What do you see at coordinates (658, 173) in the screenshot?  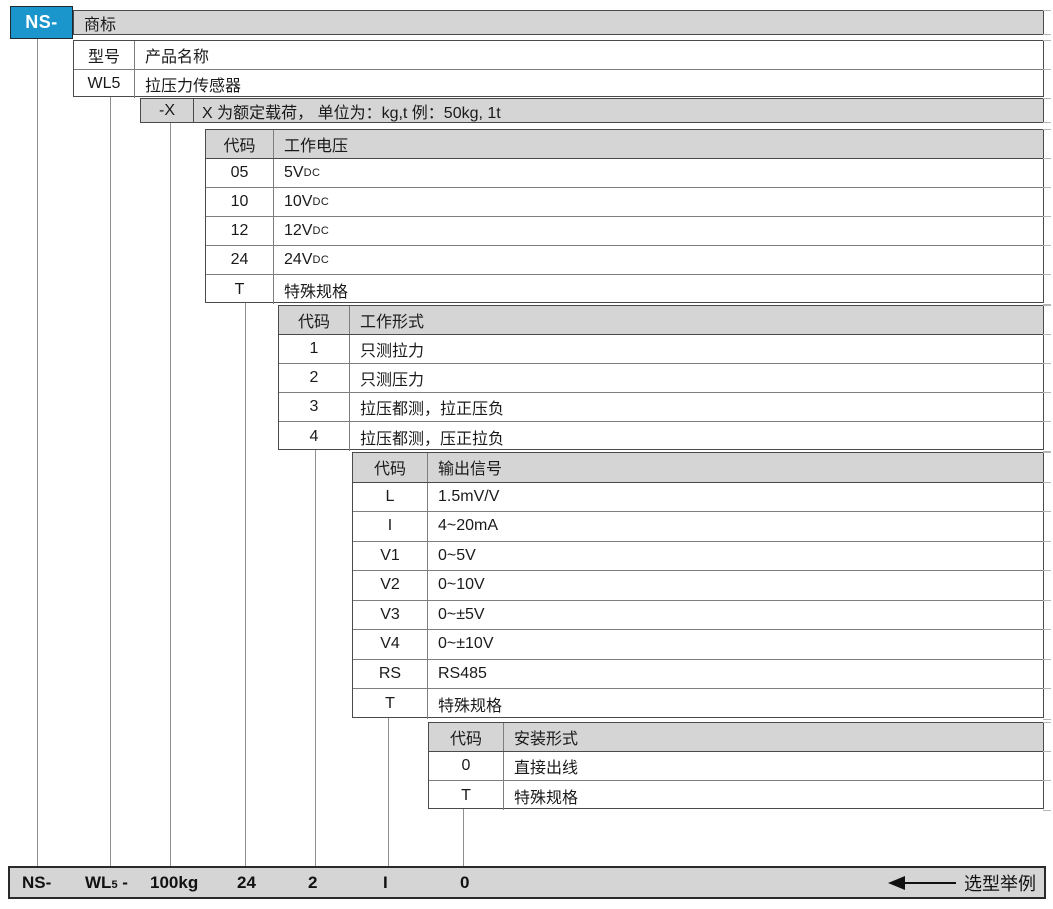 I see `voltage-value: 5V DC` at bounding box center [658, 173].